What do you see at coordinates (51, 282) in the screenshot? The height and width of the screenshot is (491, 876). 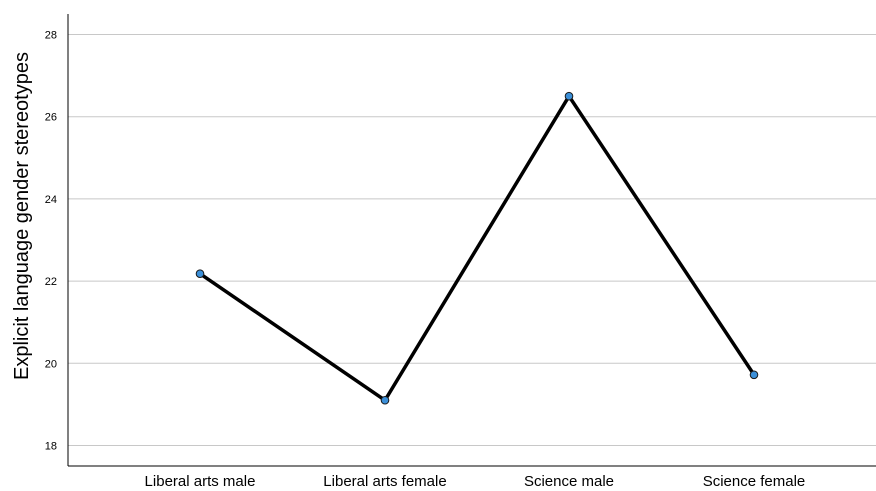 I see `y-tick-label: 22` at bounding box center [51, 282].